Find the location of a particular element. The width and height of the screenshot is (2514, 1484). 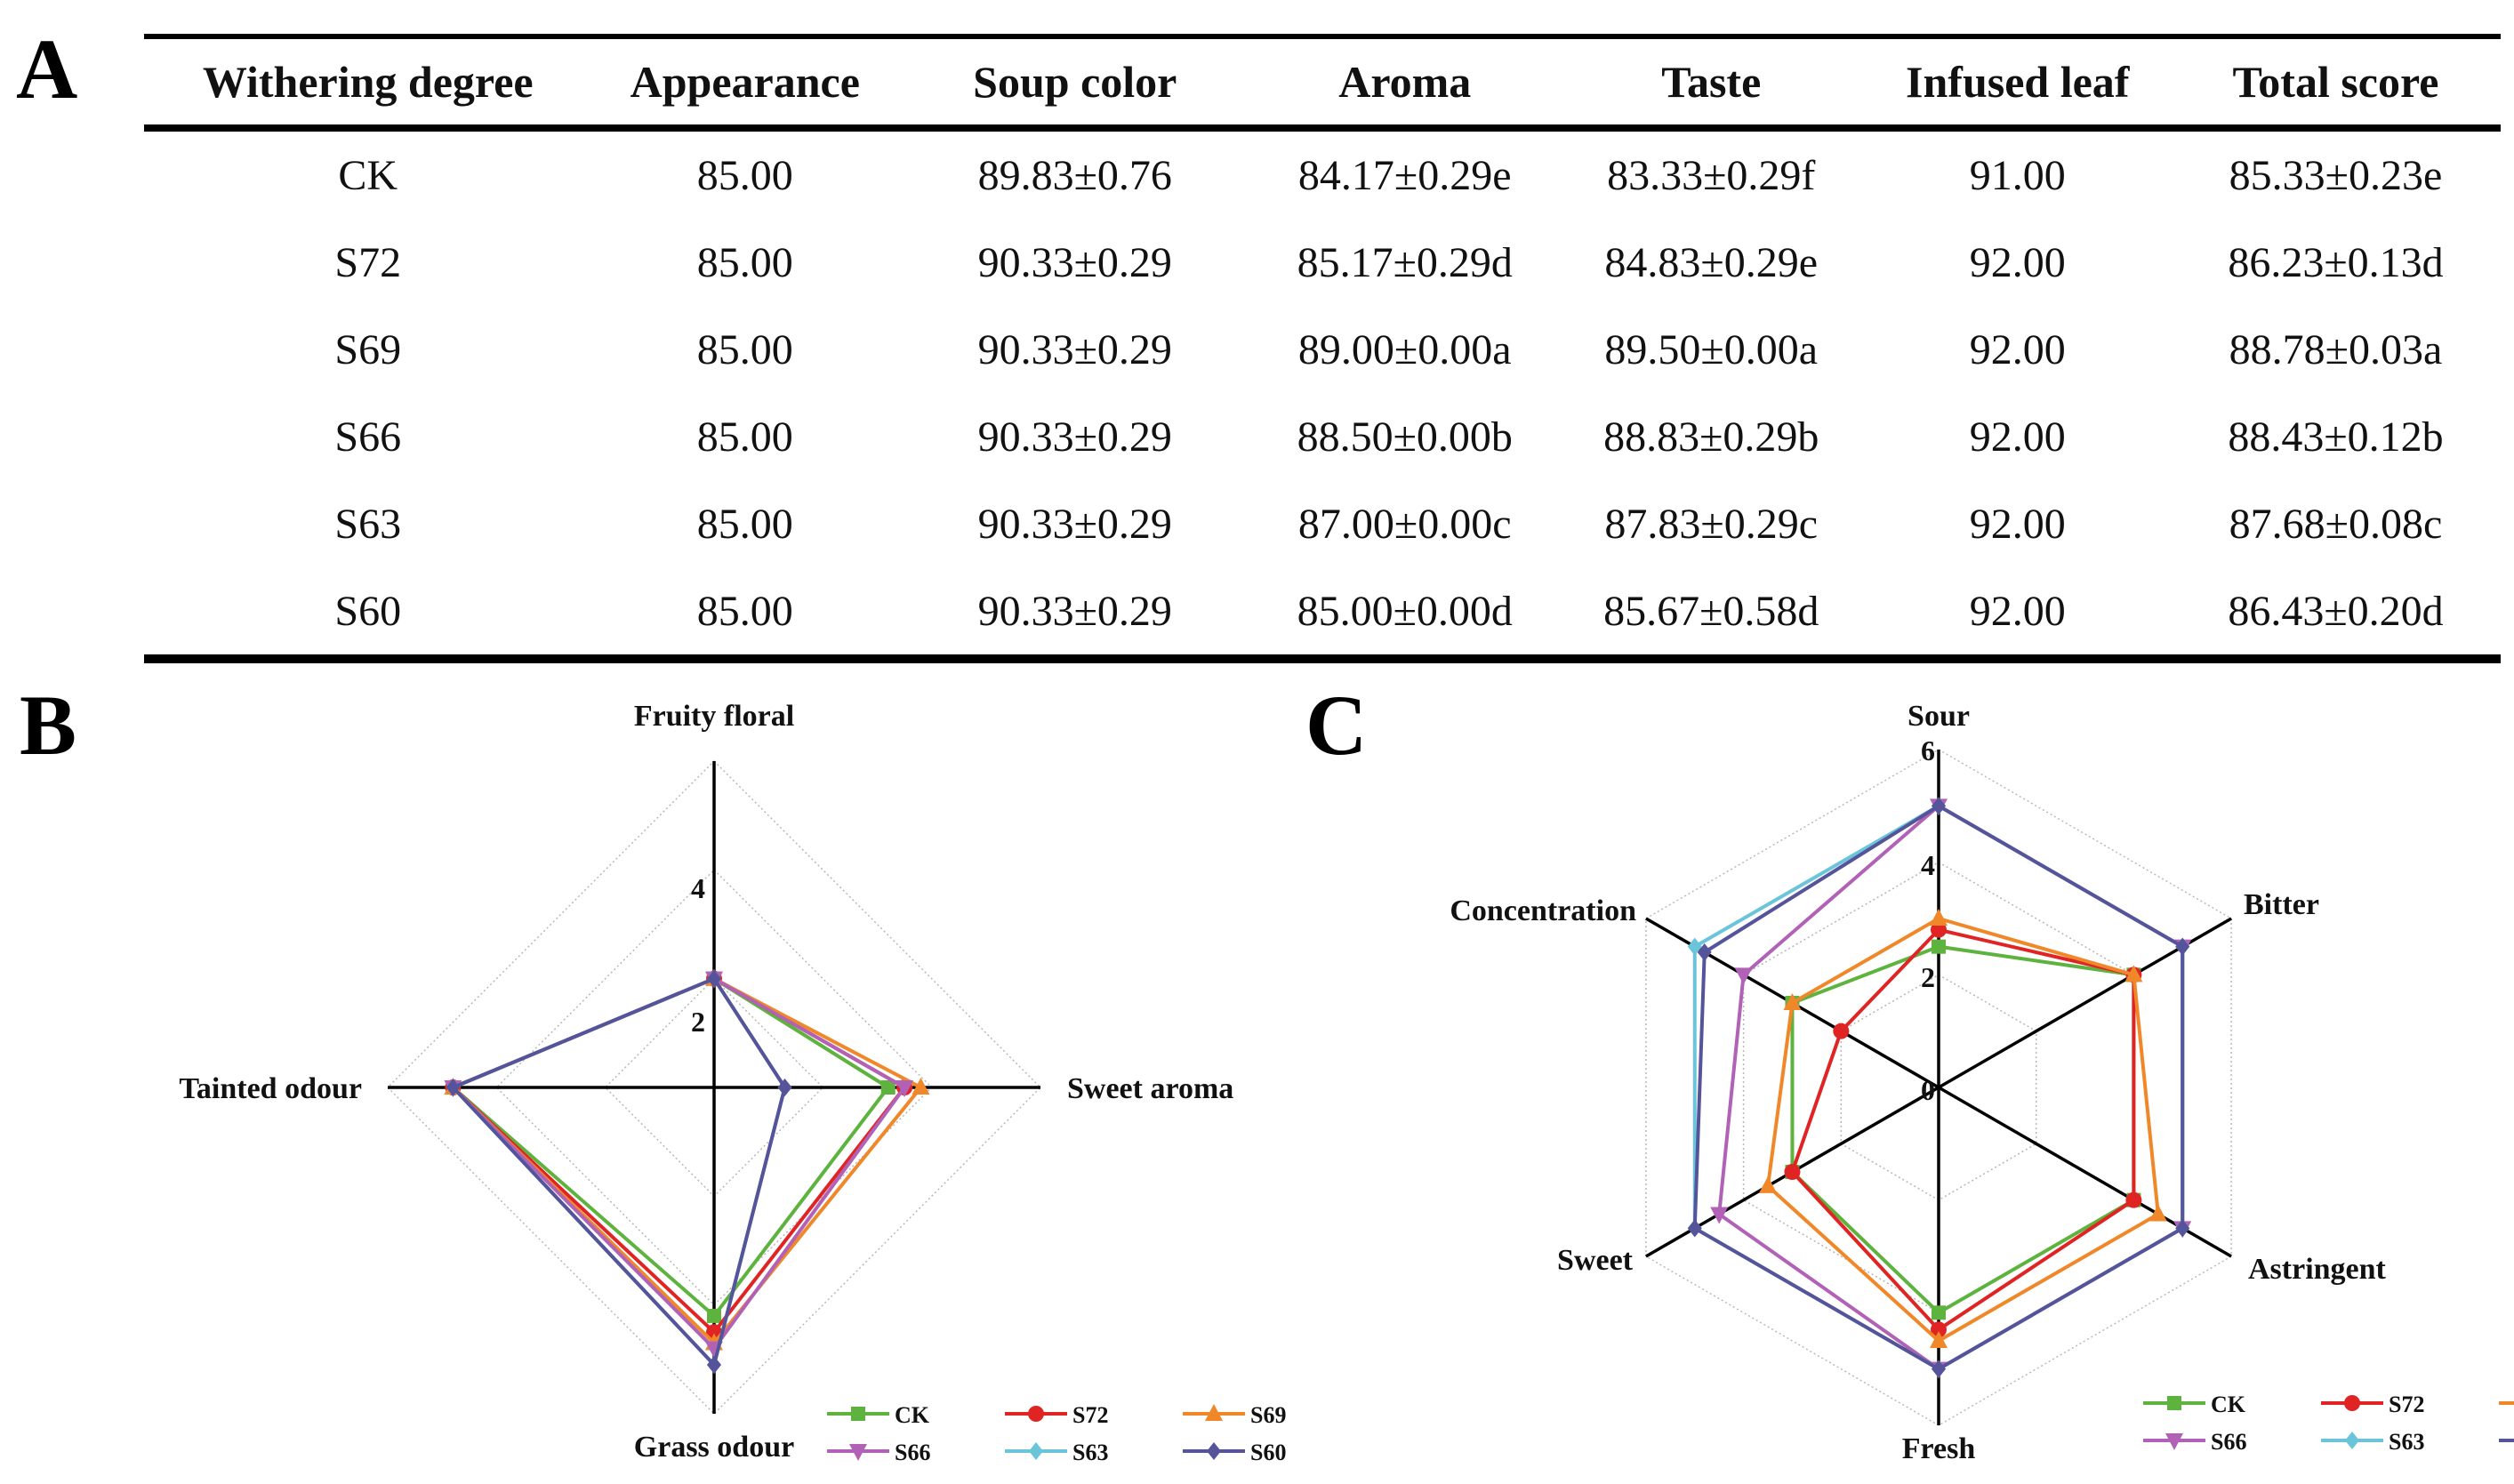

table-cell: 87.00±0.00c is located at coordinates (1404, 524).